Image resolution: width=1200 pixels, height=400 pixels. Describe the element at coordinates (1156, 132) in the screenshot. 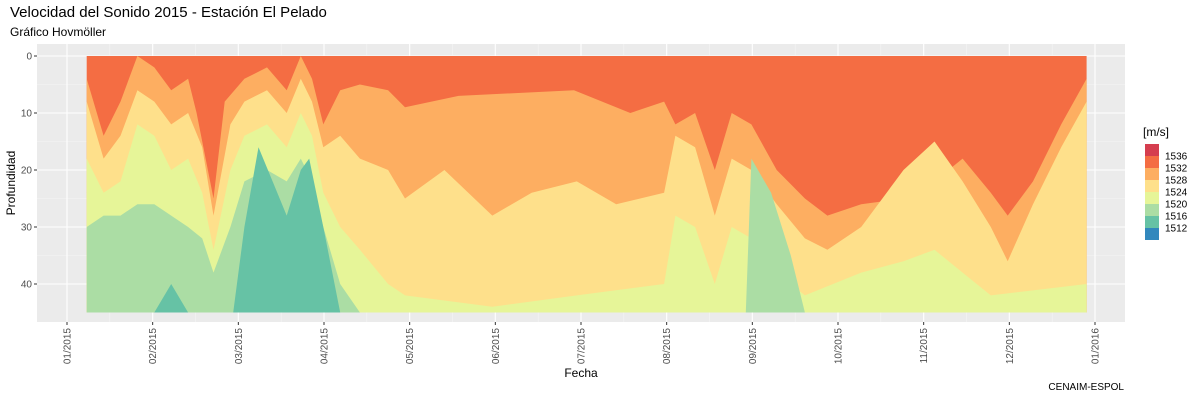

I see `legend-title: [m/s]` at that location.